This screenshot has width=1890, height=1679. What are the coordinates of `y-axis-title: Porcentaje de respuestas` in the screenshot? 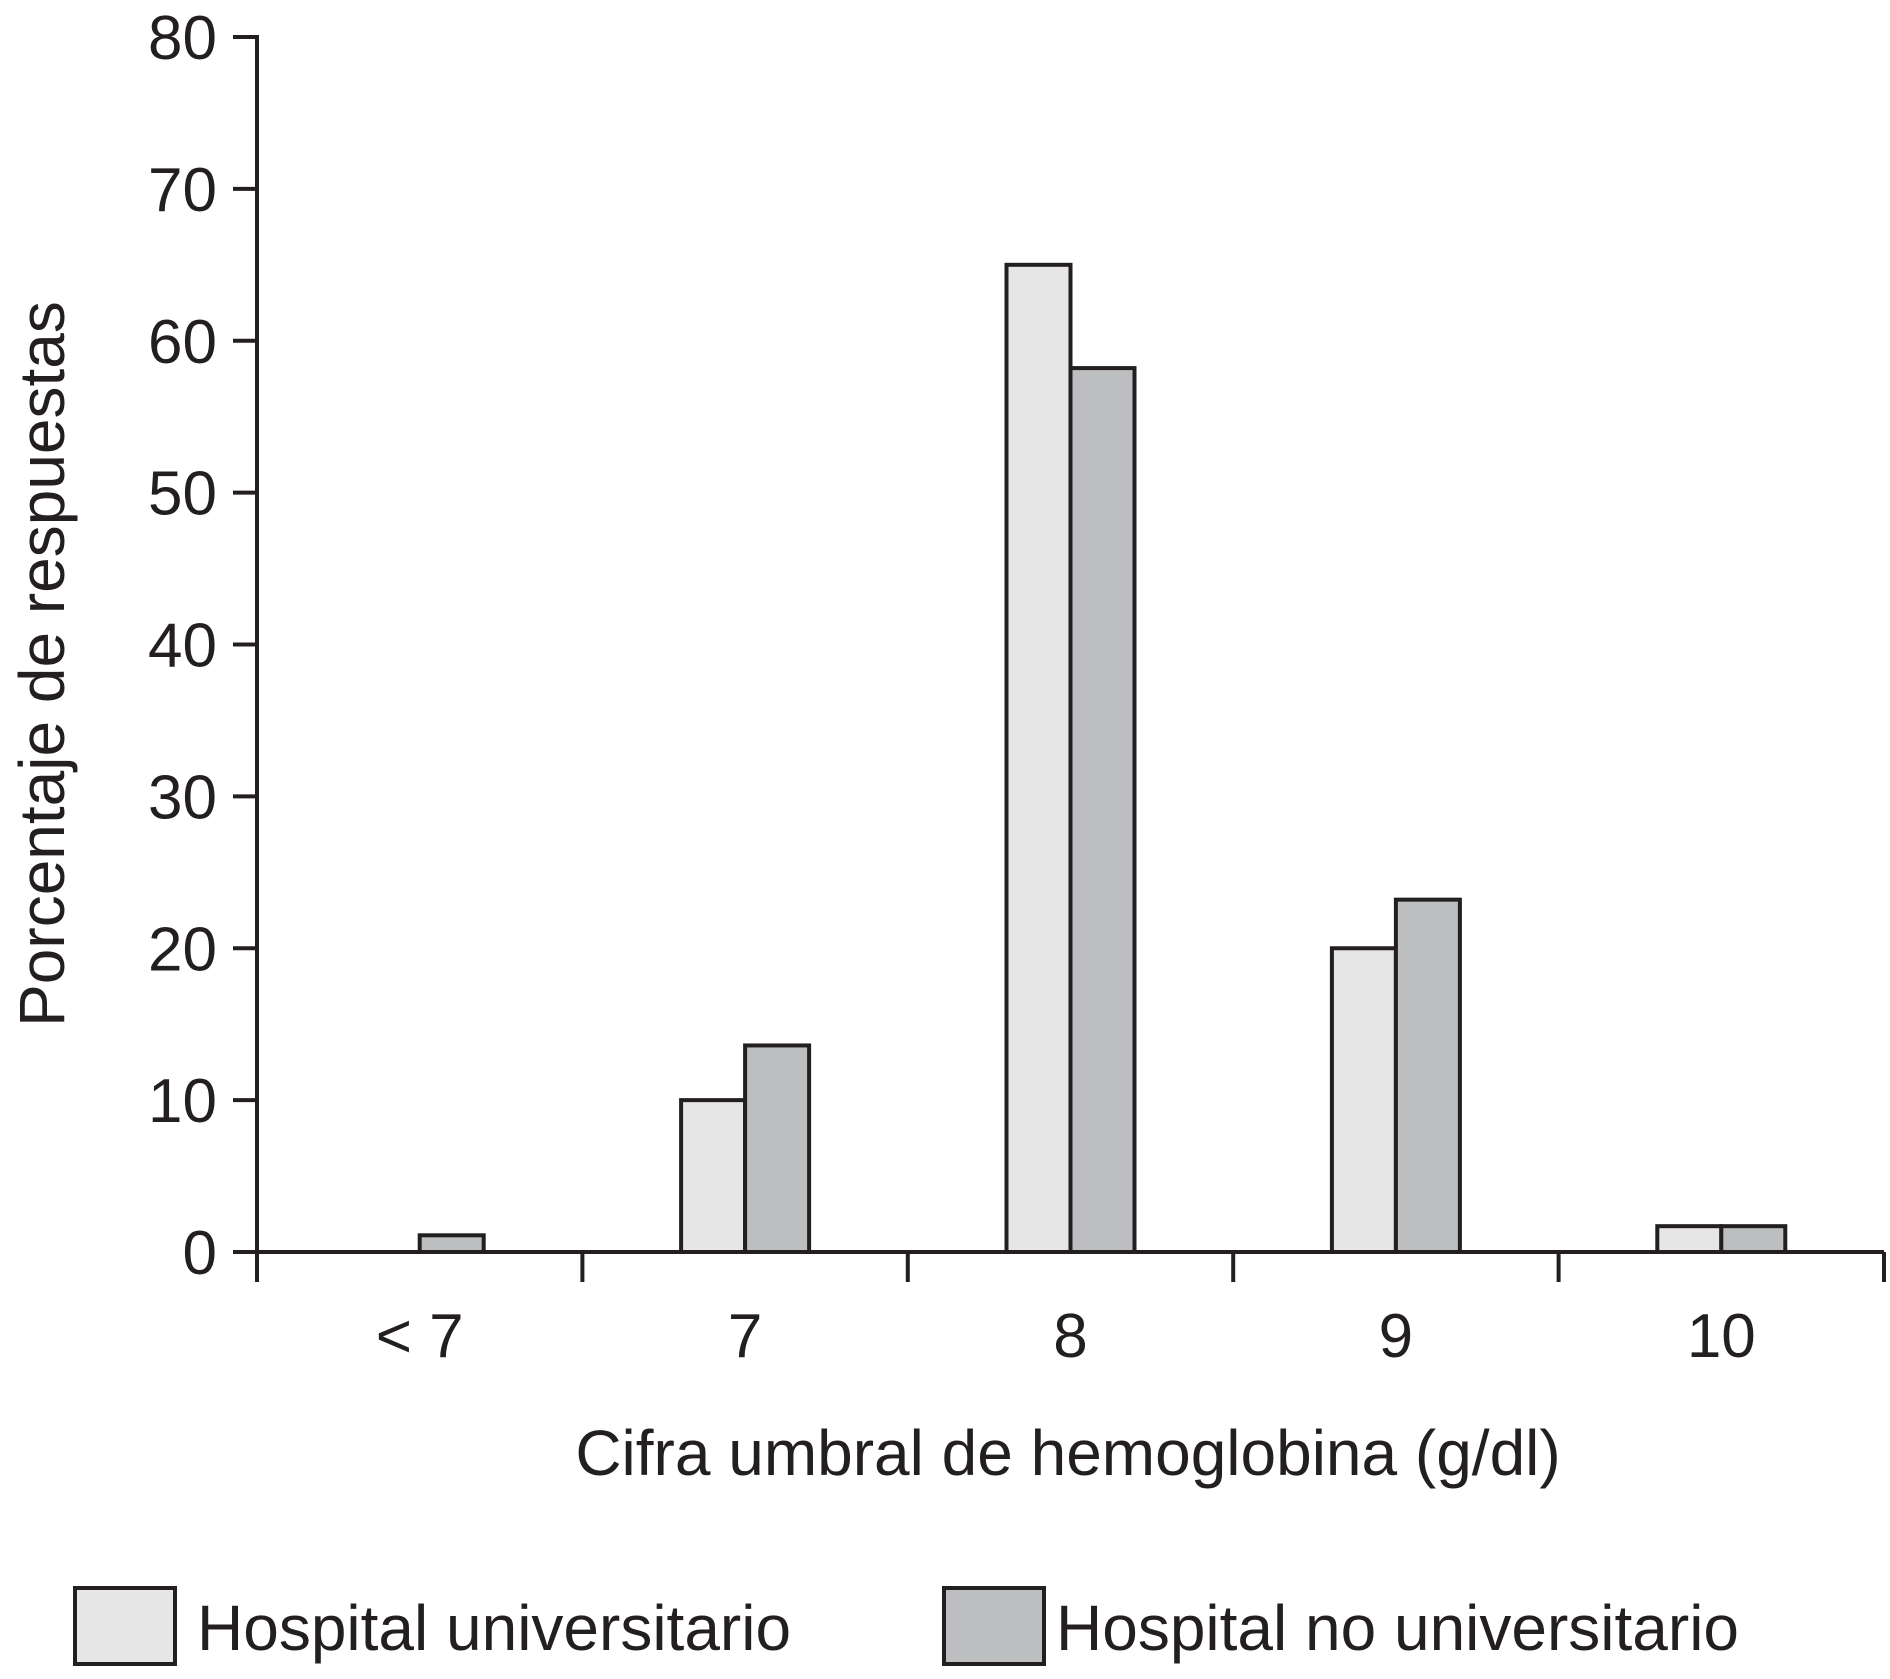 It's located at (42, 664).